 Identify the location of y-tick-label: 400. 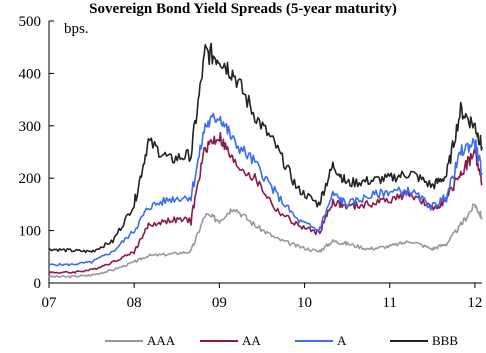
(30, 74).